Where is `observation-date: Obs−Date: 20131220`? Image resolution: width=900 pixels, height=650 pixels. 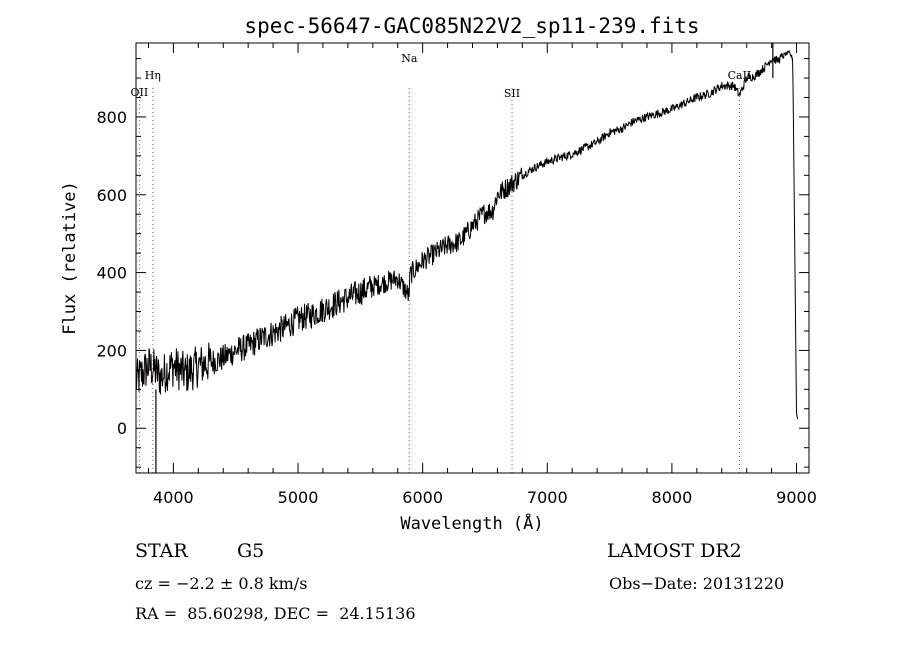 observation-date: Obs−Date: 20131220 is located at coordinates (697, 583).